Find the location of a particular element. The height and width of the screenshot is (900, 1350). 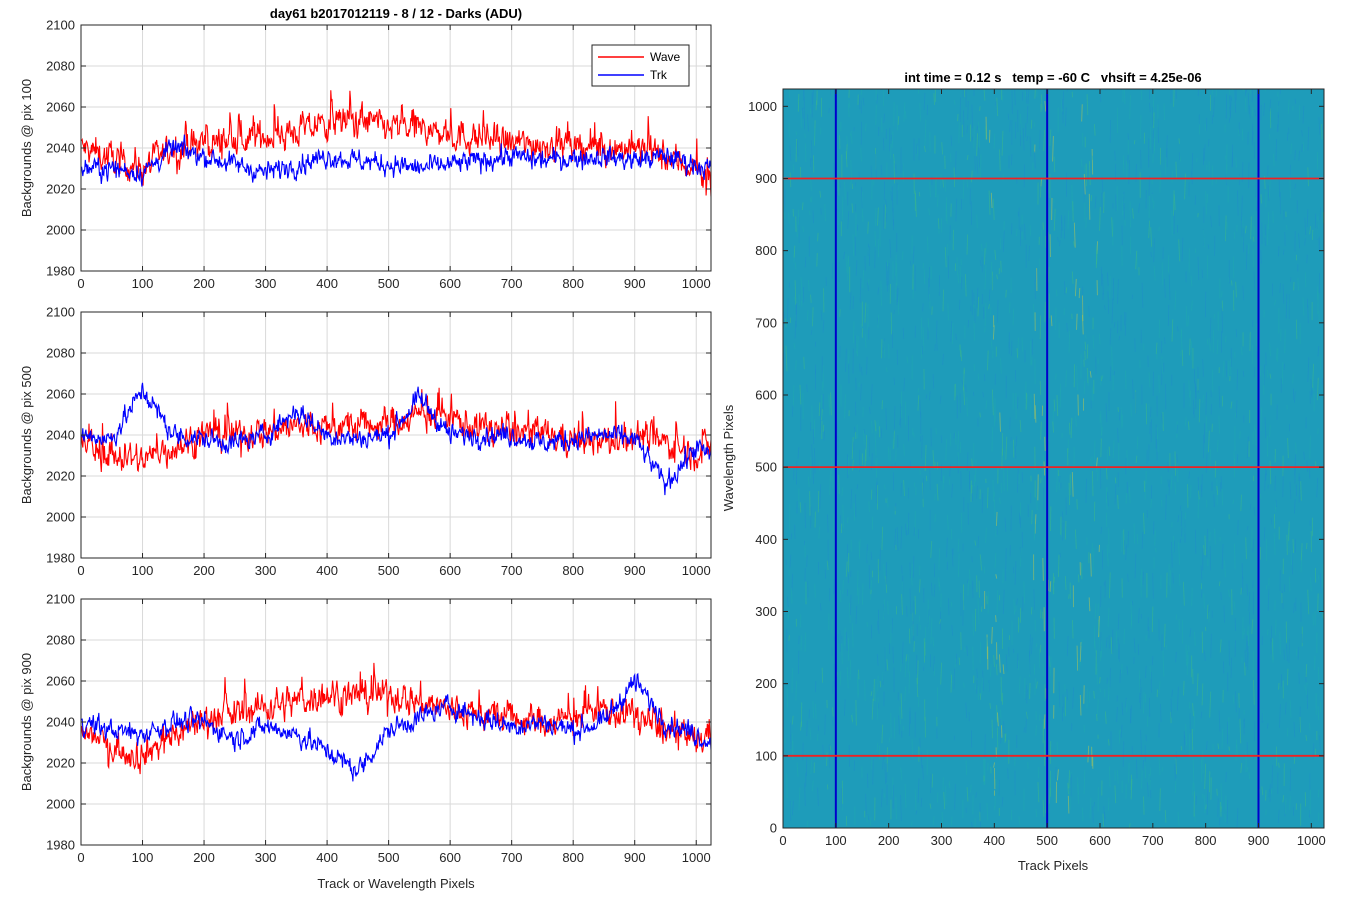

y-tick-label: 200 is located at coordinates (766, 683).